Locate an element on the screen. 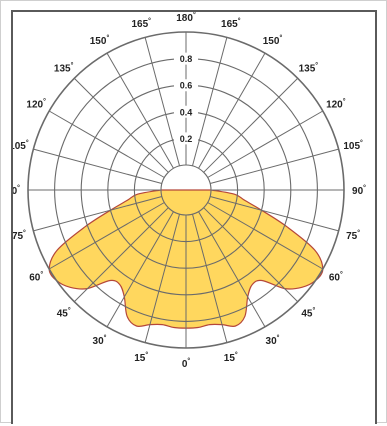 This screenshot has width=387, height=426. radial-tick-label: 0.4 is located at coordinates (186, 112).